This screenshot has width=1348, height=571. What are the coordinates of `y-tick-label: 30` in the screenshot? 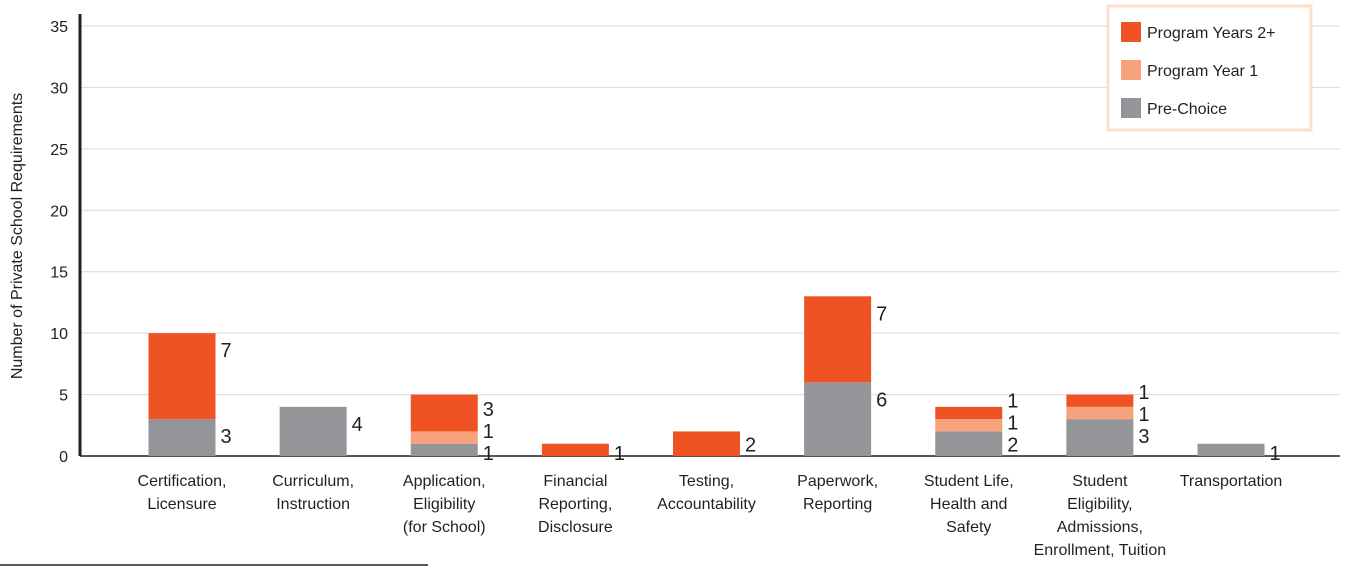 It's located at (59, 88).